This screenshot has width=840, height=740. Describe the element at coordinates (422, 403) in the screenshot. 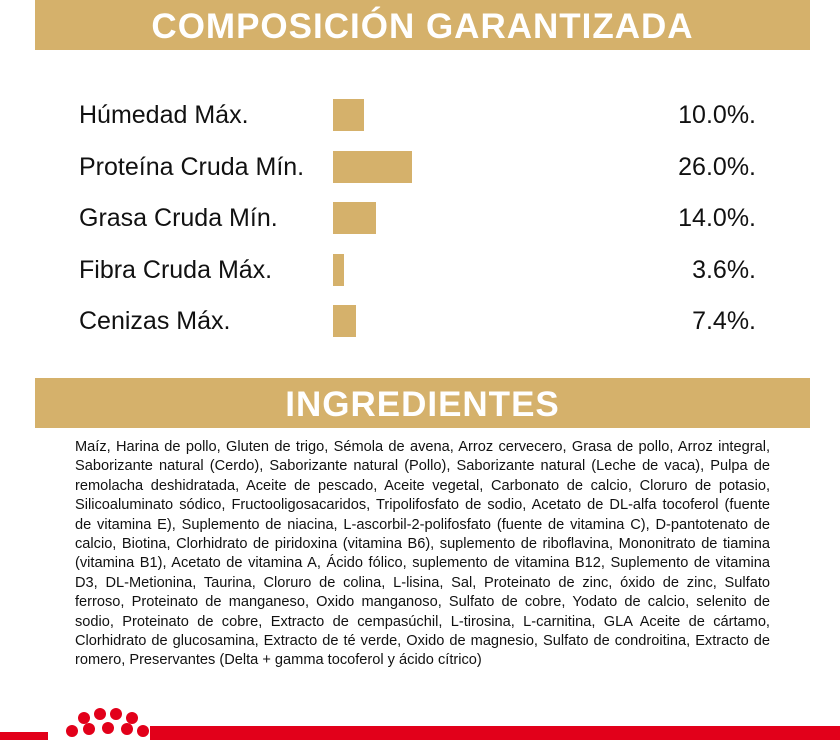

I see `ingredients-title: INGREDIENTES` at that location.